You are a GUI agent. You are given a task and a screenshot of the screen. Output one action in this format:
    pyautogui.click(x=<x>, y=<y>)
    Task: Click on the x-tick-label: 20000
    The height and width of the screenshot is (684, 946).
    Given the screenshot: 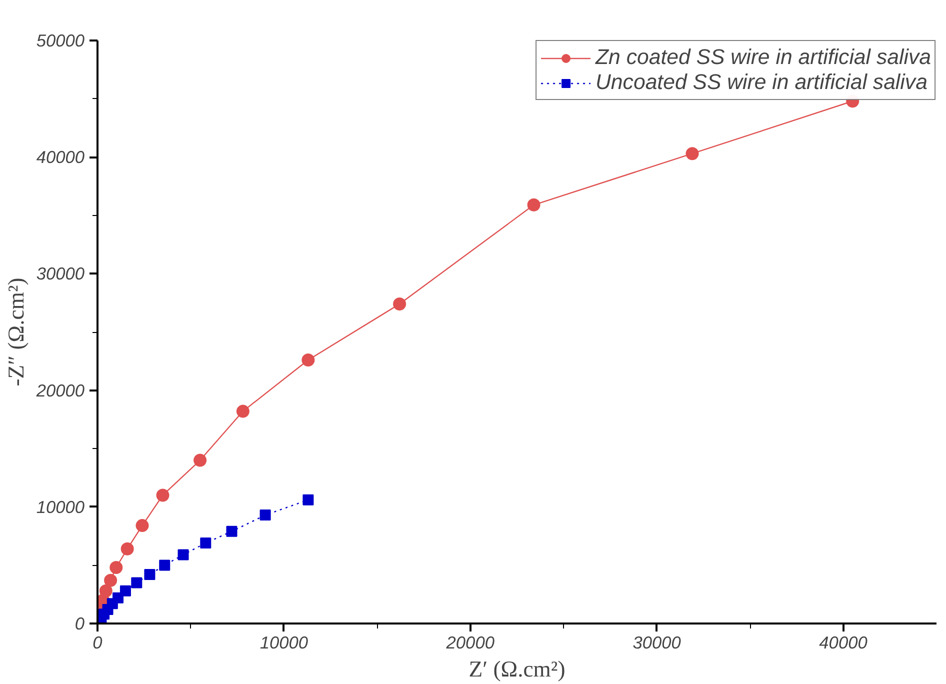 What is the action you would take?
    pyautogui.click(x=470, y=642)
    